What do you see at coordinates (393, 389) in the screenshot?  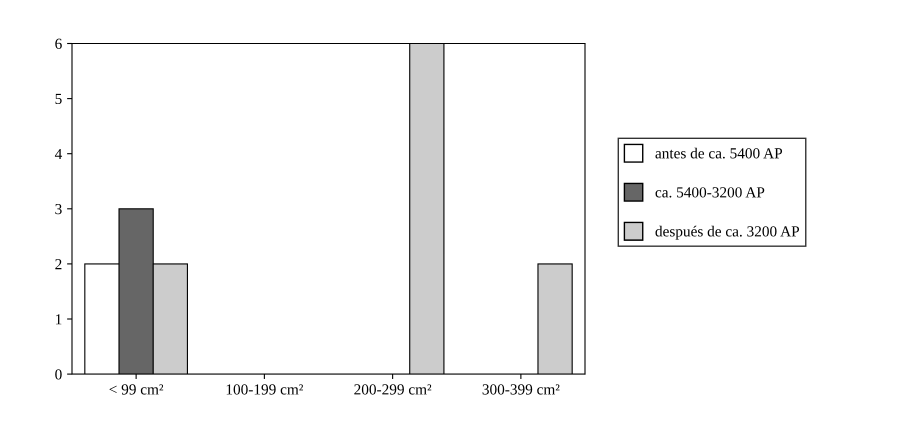 I see `x-tick-label: 200-299 cm²` at bounding box center [393, 389].